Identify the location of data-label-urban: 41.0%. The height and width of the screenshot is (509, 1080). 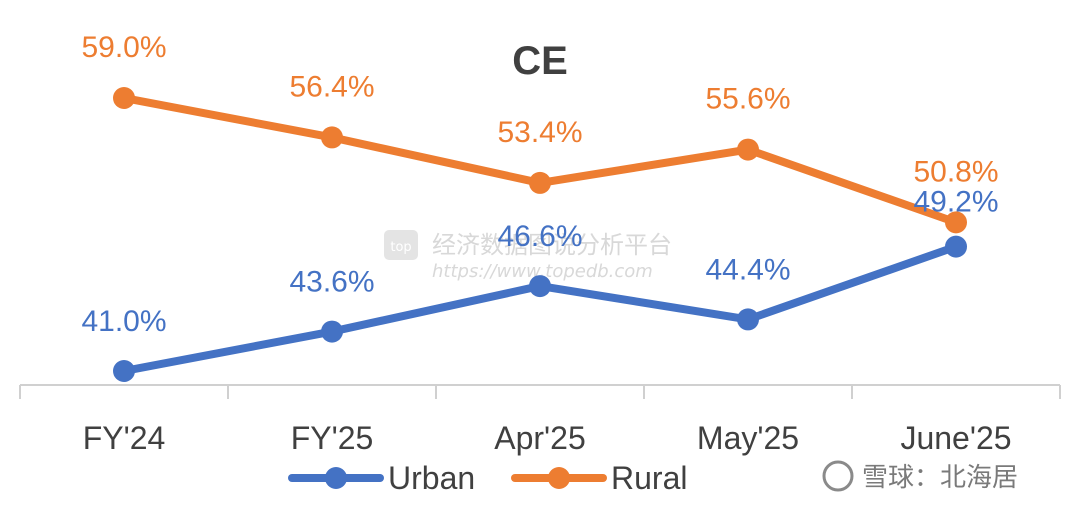
(123, 321).